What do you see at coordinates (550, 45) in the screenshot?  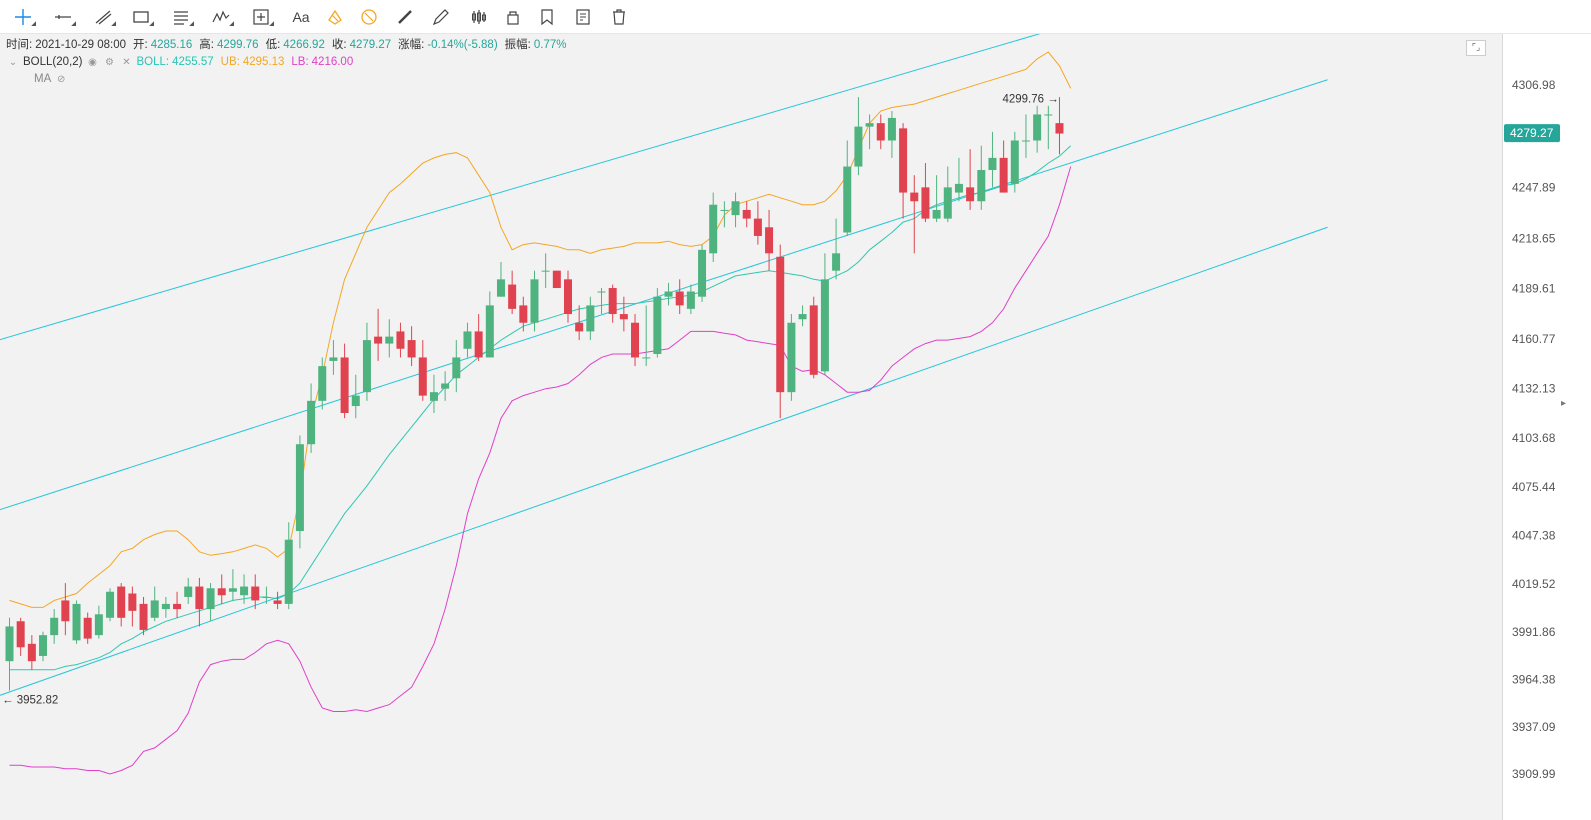 I see `amplitude-value: 0.77%` at bounding box center [550, 45].